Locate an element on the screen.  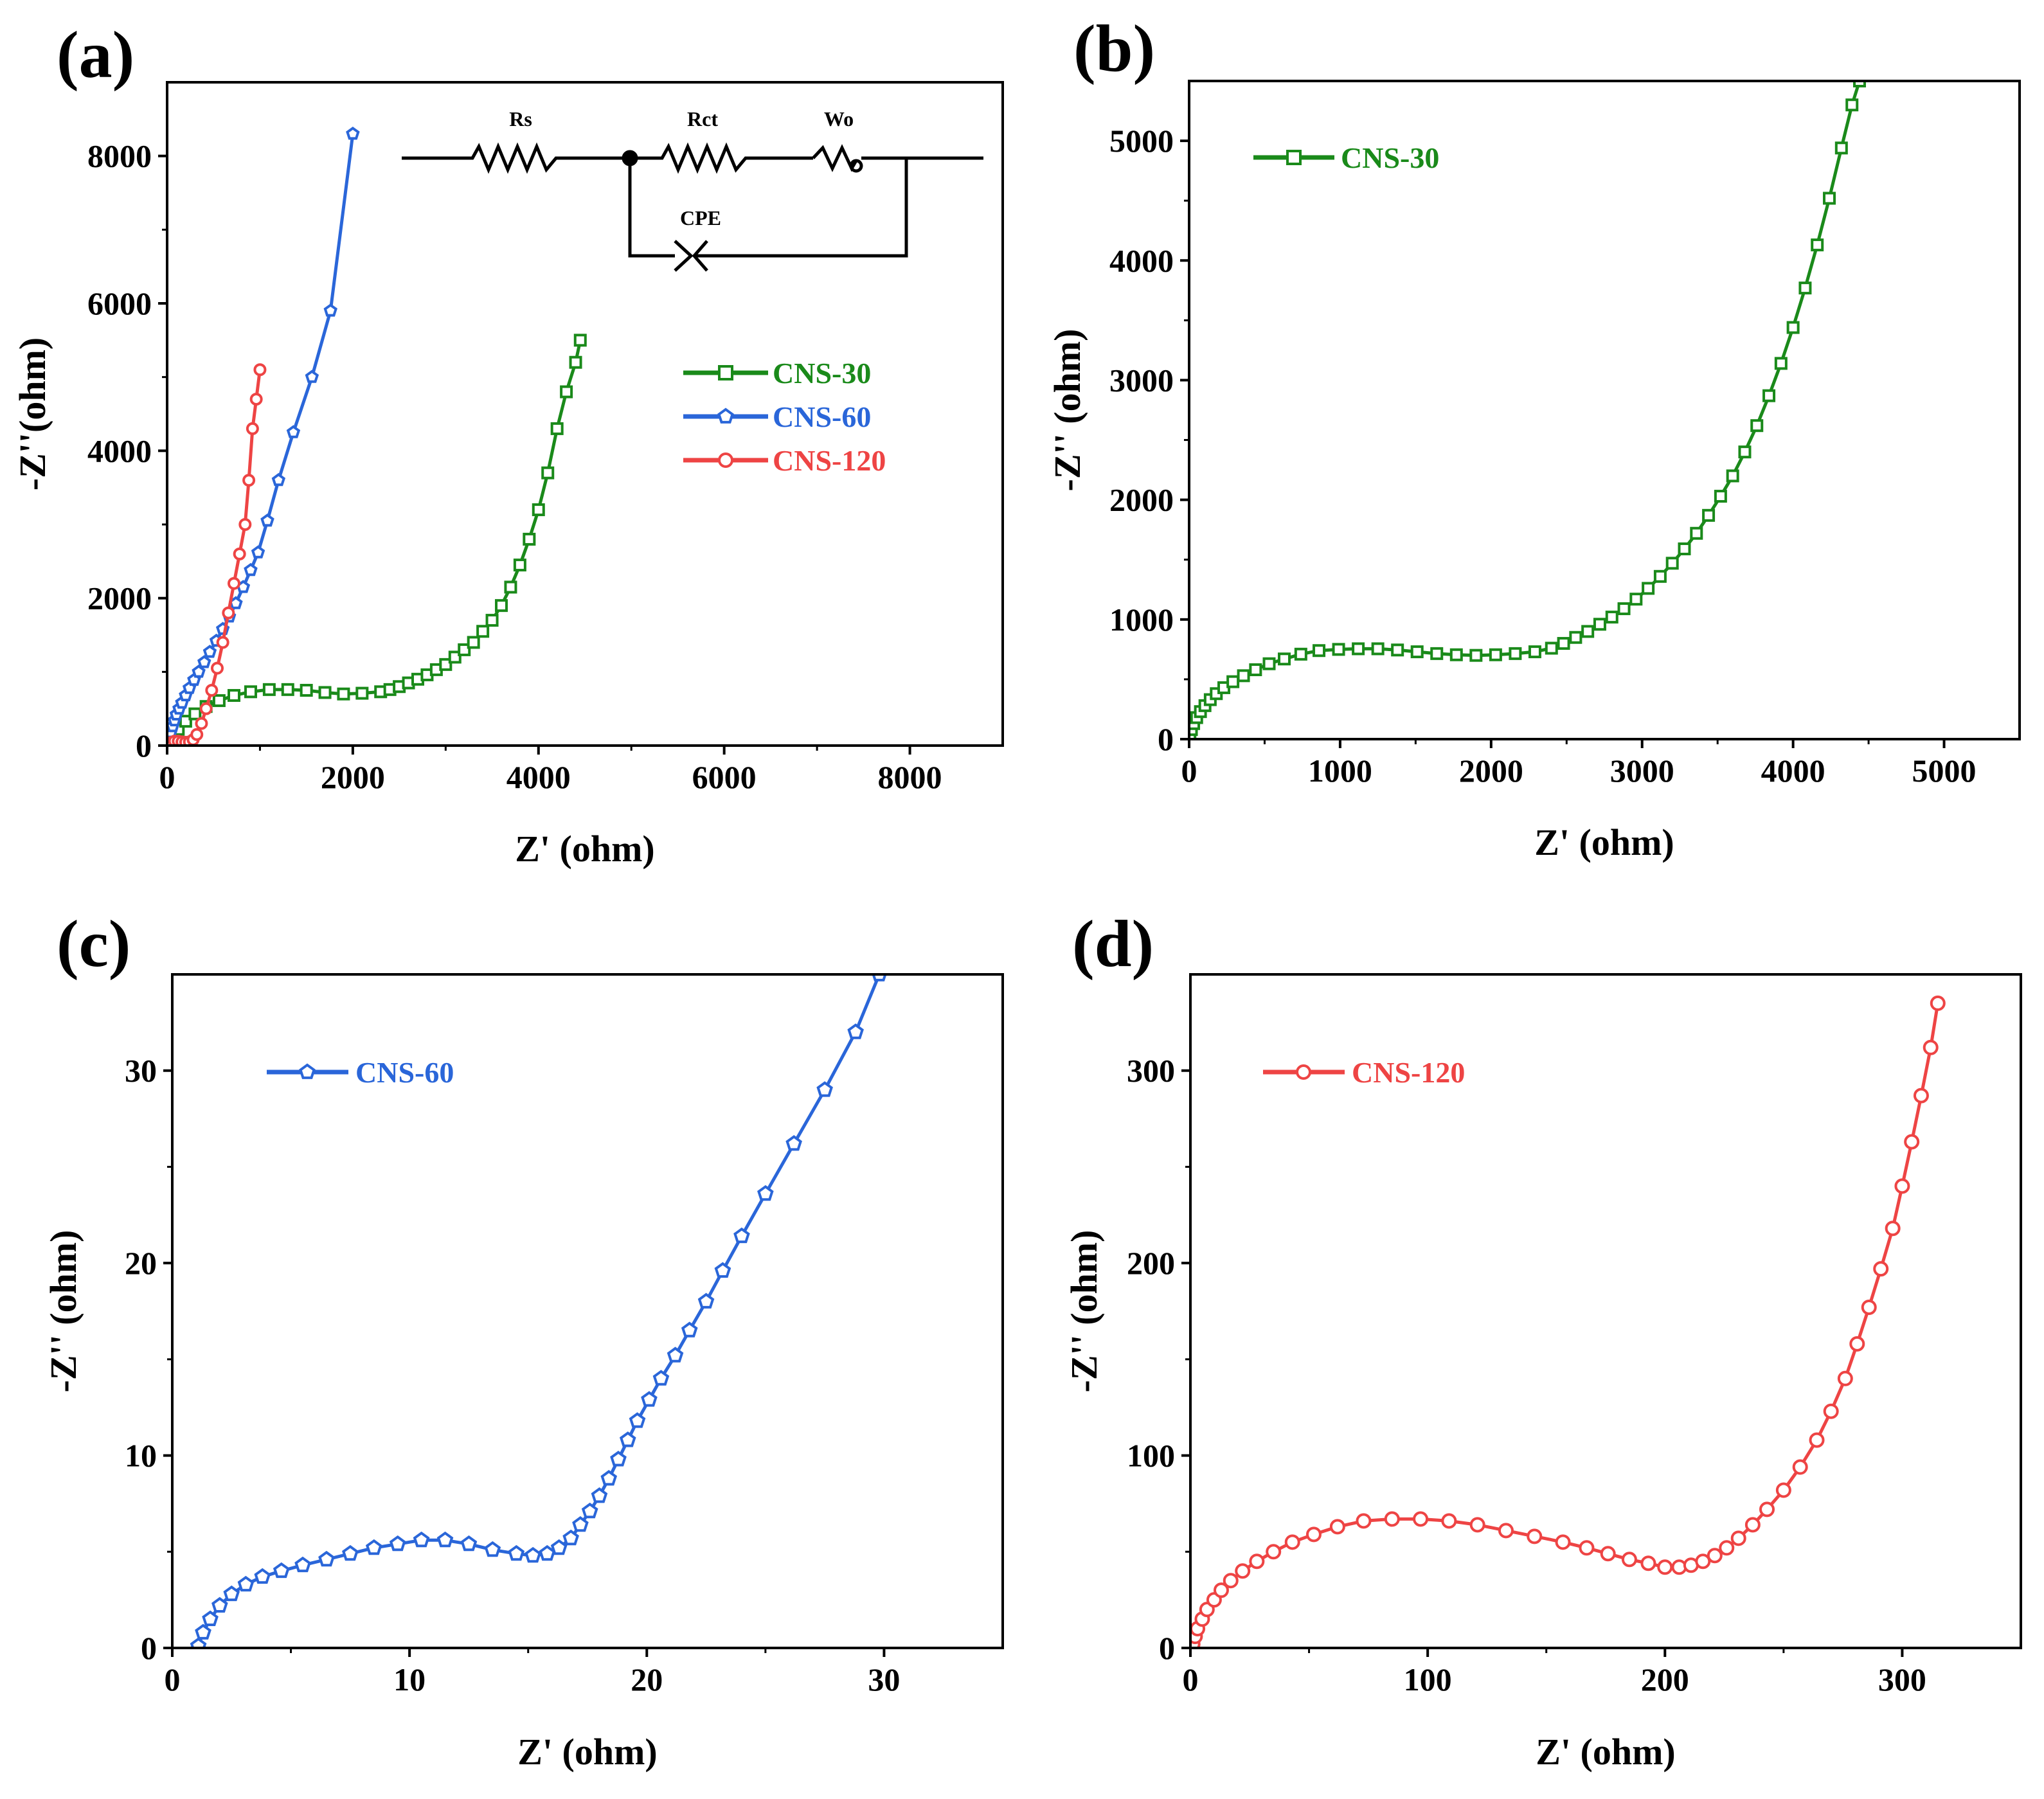
y-tick-label-a: 0 is located at coordinates (144, 746).